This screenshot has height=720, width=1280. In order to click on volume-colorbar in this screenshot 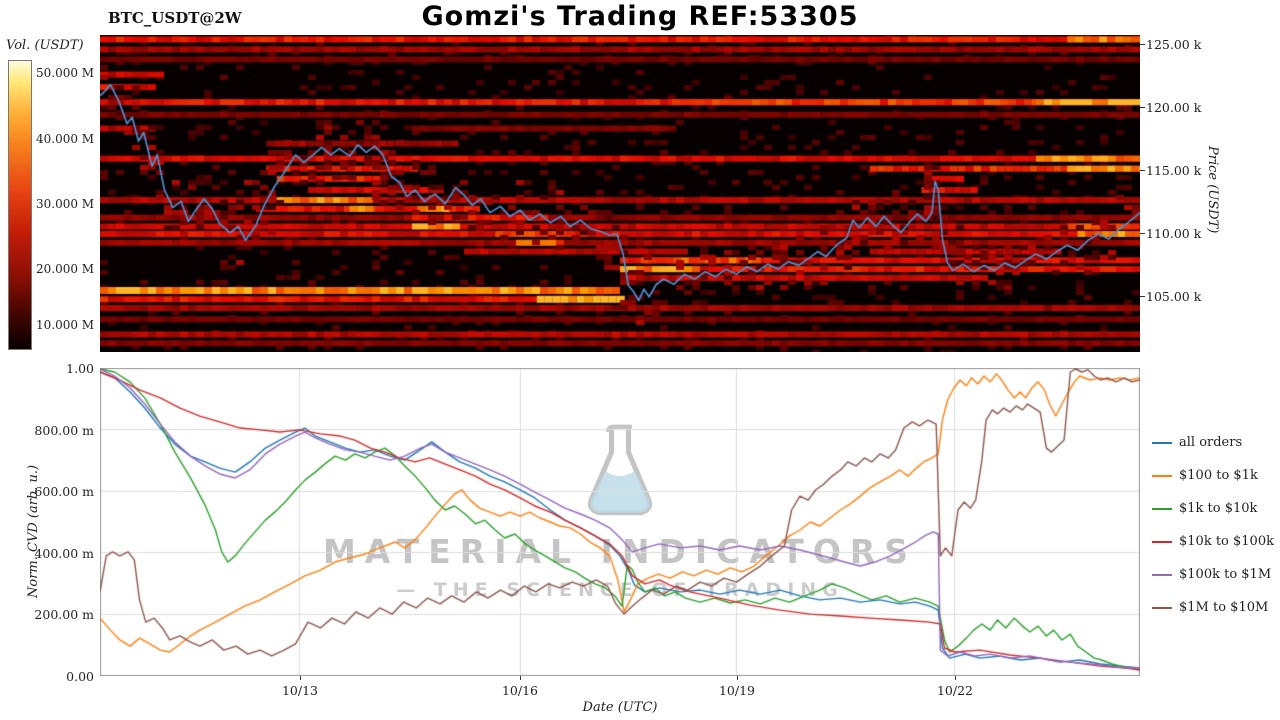, I will do `click(20, 205)`.